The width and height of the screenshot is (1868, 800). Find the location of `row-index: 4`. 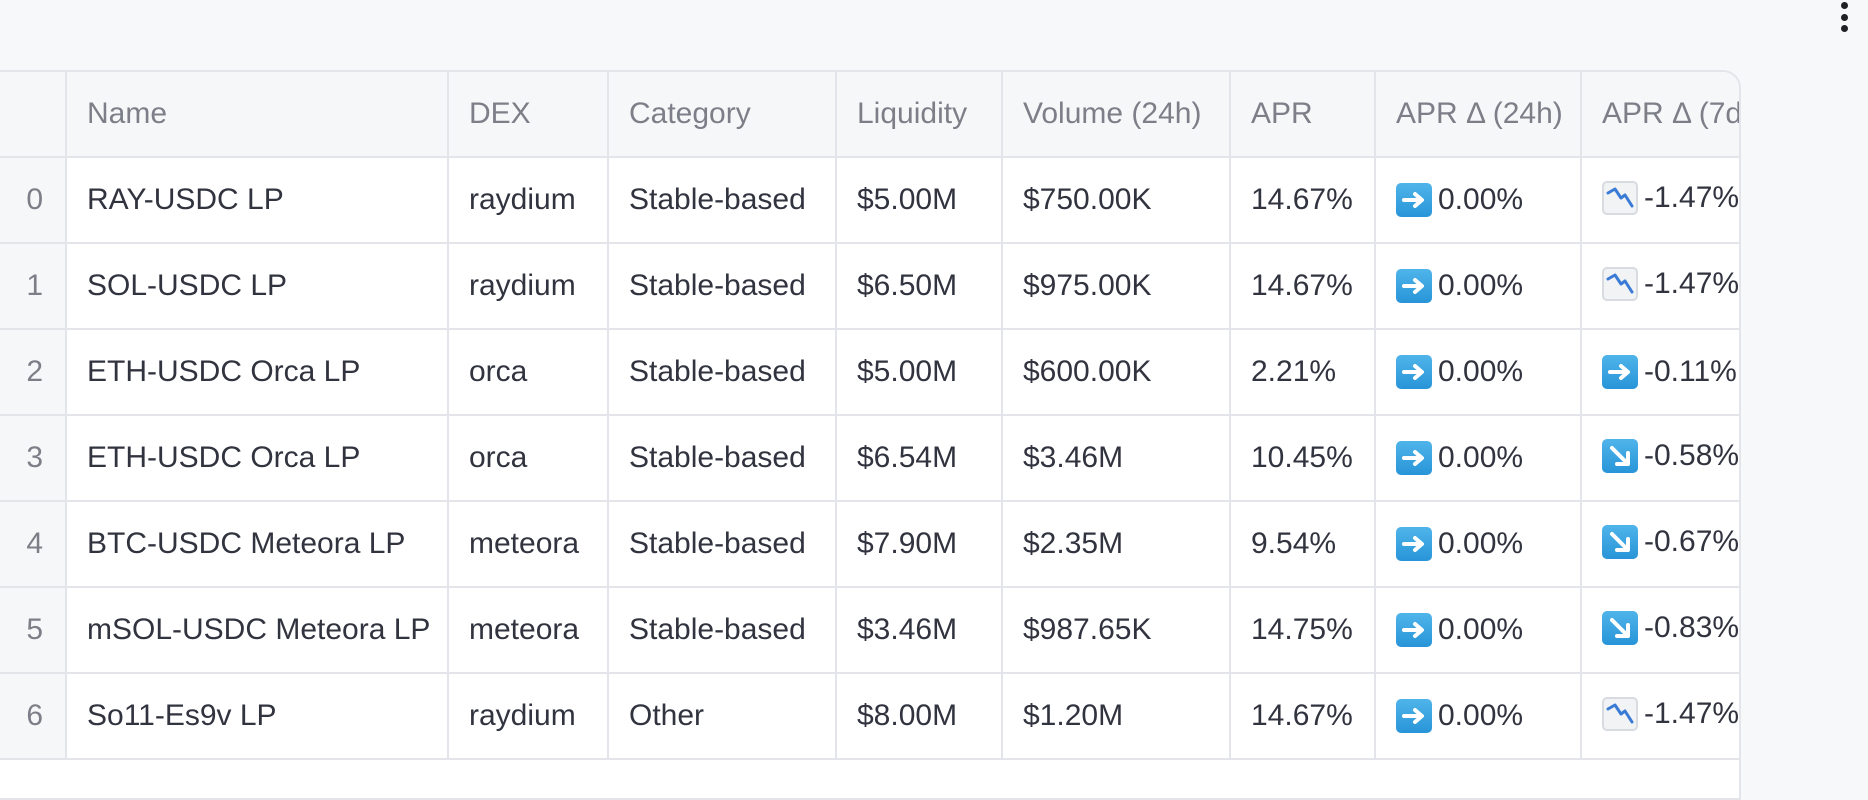

row-index: 4 is located at coordinates (33, 544).